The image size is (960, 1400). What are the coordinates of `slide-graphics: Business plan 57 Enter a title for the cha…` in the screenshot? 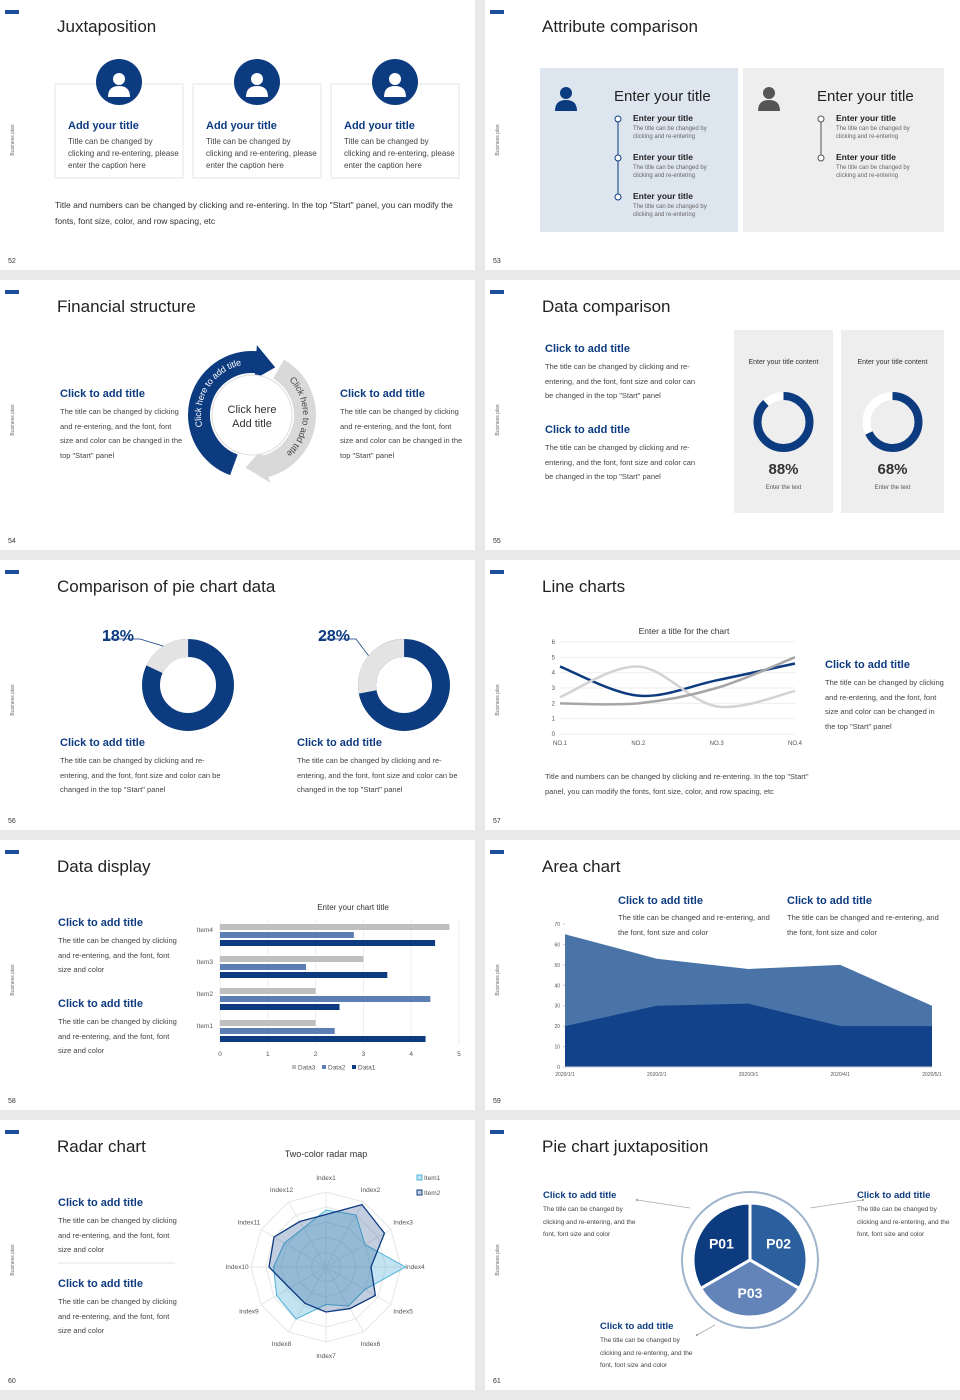 It's located at (646, 697).